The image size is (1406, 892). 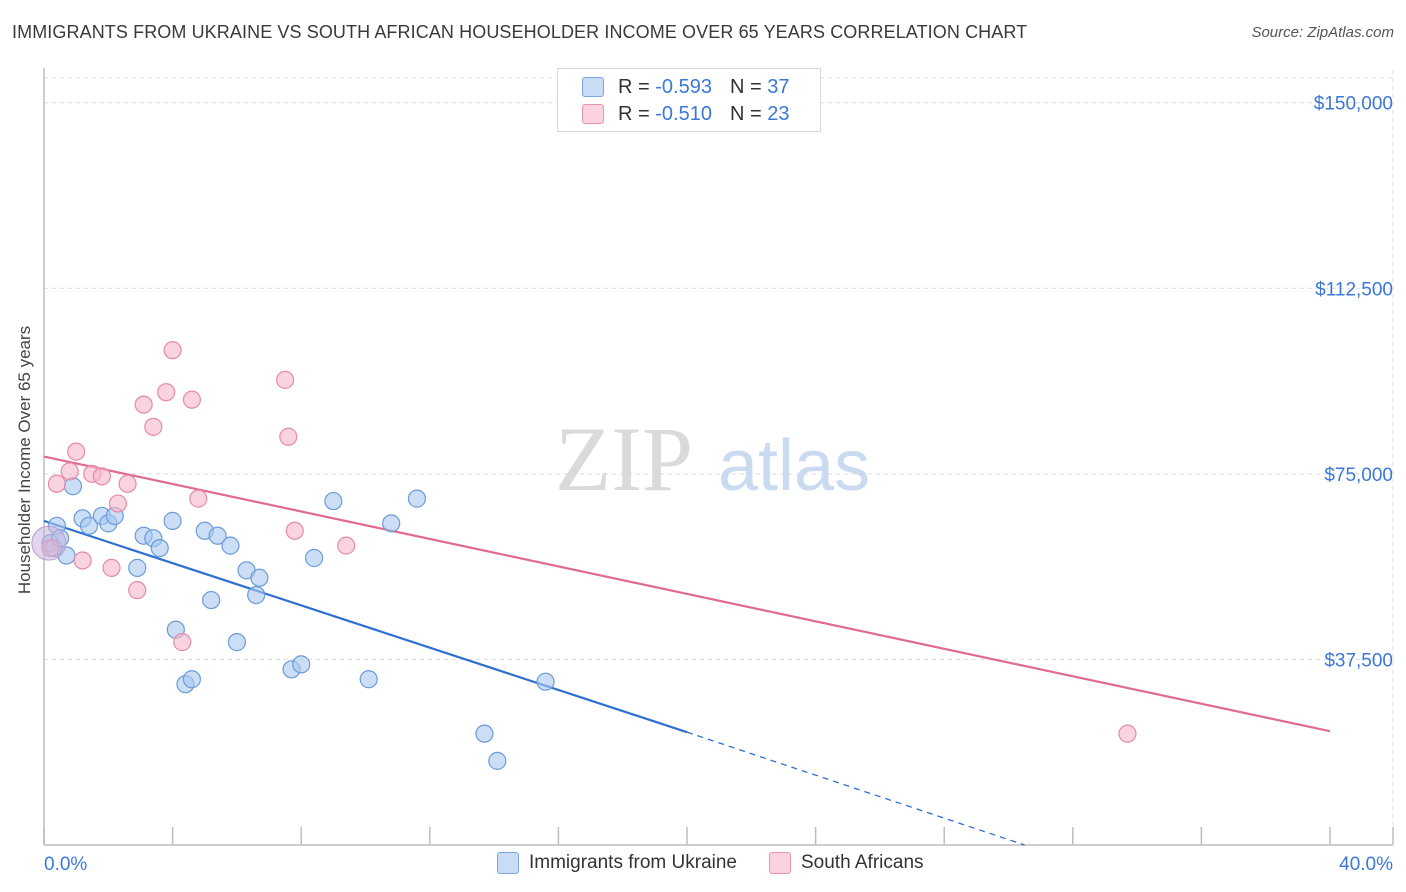 I want to click on legend-r-value-ukraine: -0.593, so click(x=683, y=86).